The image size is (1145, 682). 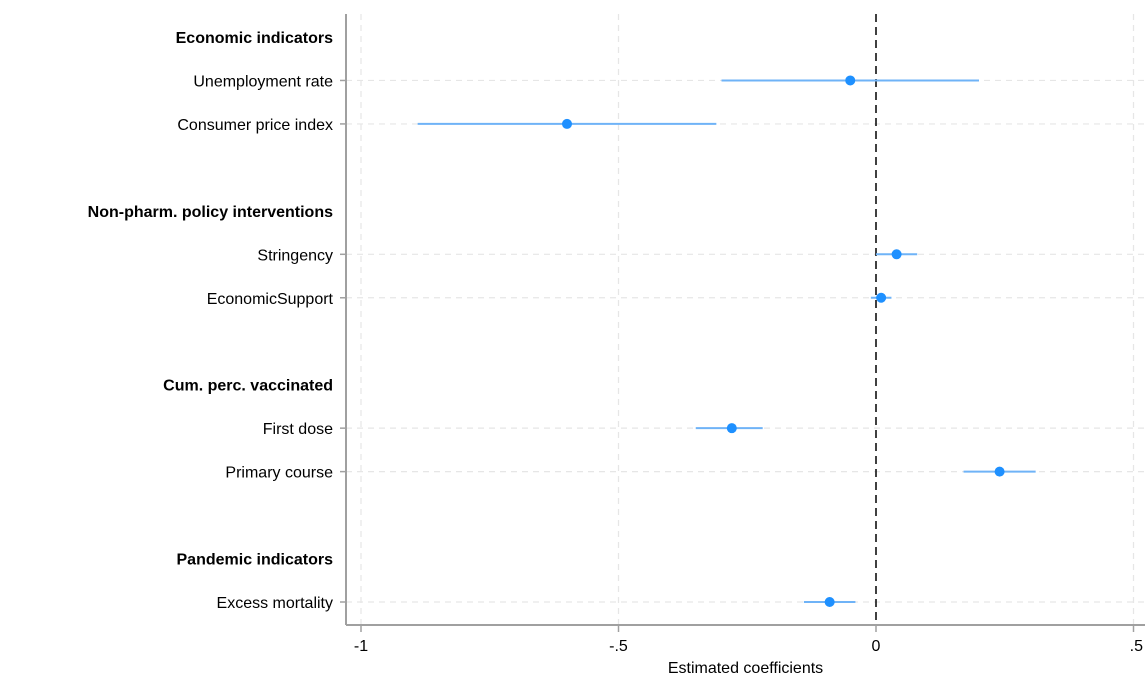 I want to click on group-header-label: Cum. perc. vaccinated, so click(x=248, y=386).